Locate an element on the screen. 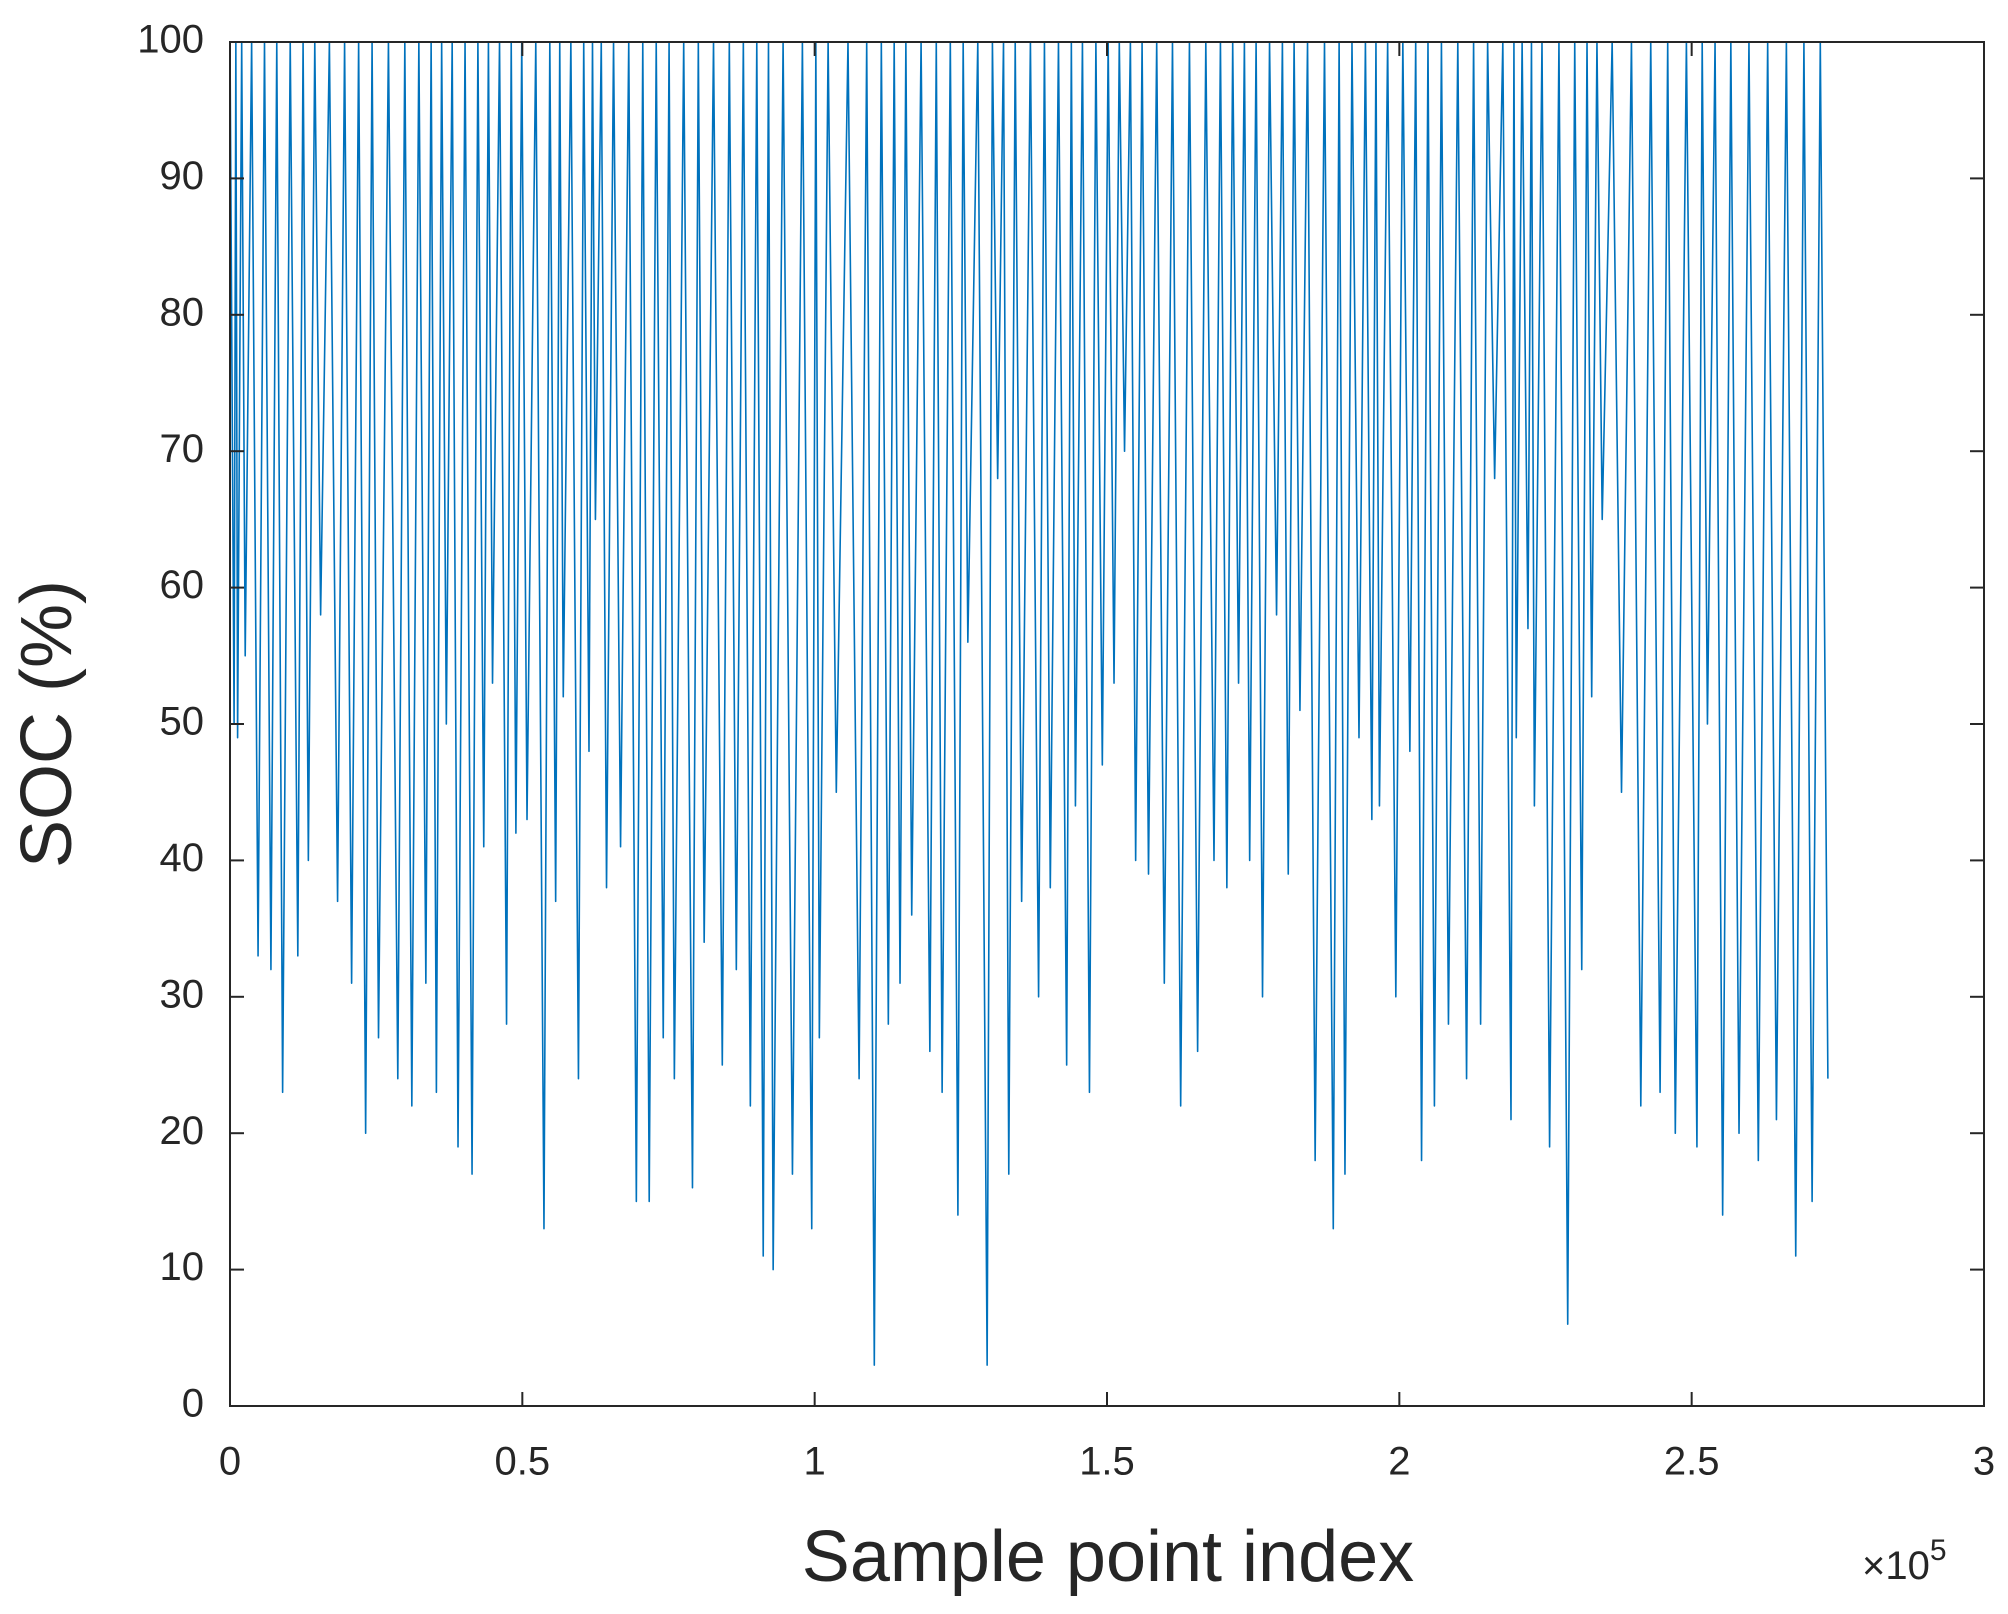 The image size is (2008, 1614). y-tick-label: 80 is located at coordinates (182, 312).